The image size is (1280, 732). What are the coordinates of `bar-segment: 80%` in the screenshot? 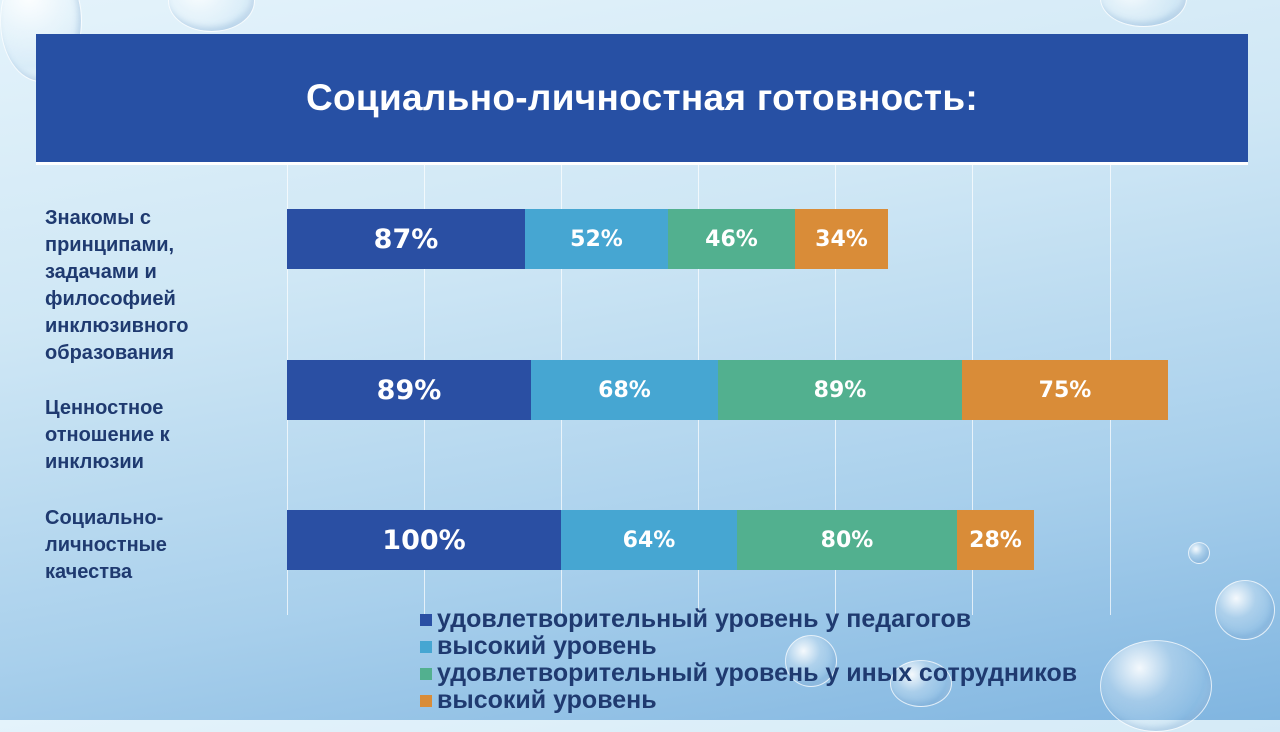 It's located at (847, 540).